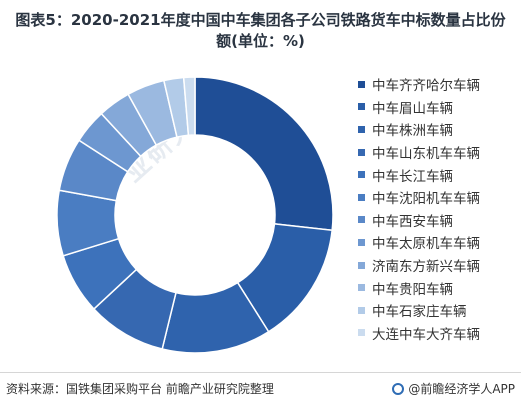  Describe the element at coordinates (461, 389) in the screenshot. I see `brand-label: @前瞻经济学人APP` at that location.